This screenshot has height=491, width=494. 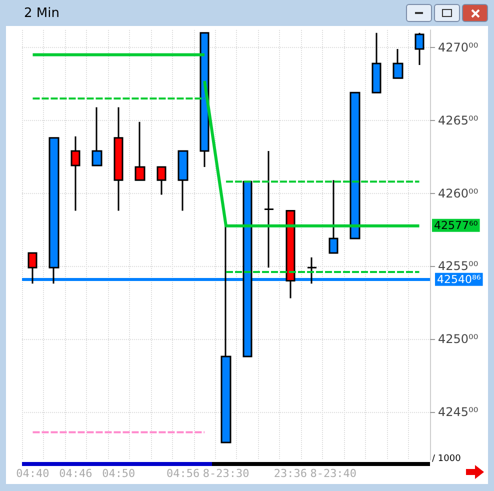 What do you see at coordinates (459, 279) in the screenshot?
I see `ref-line-label: 42540⁸⁶` at bounding box center [459, 279].